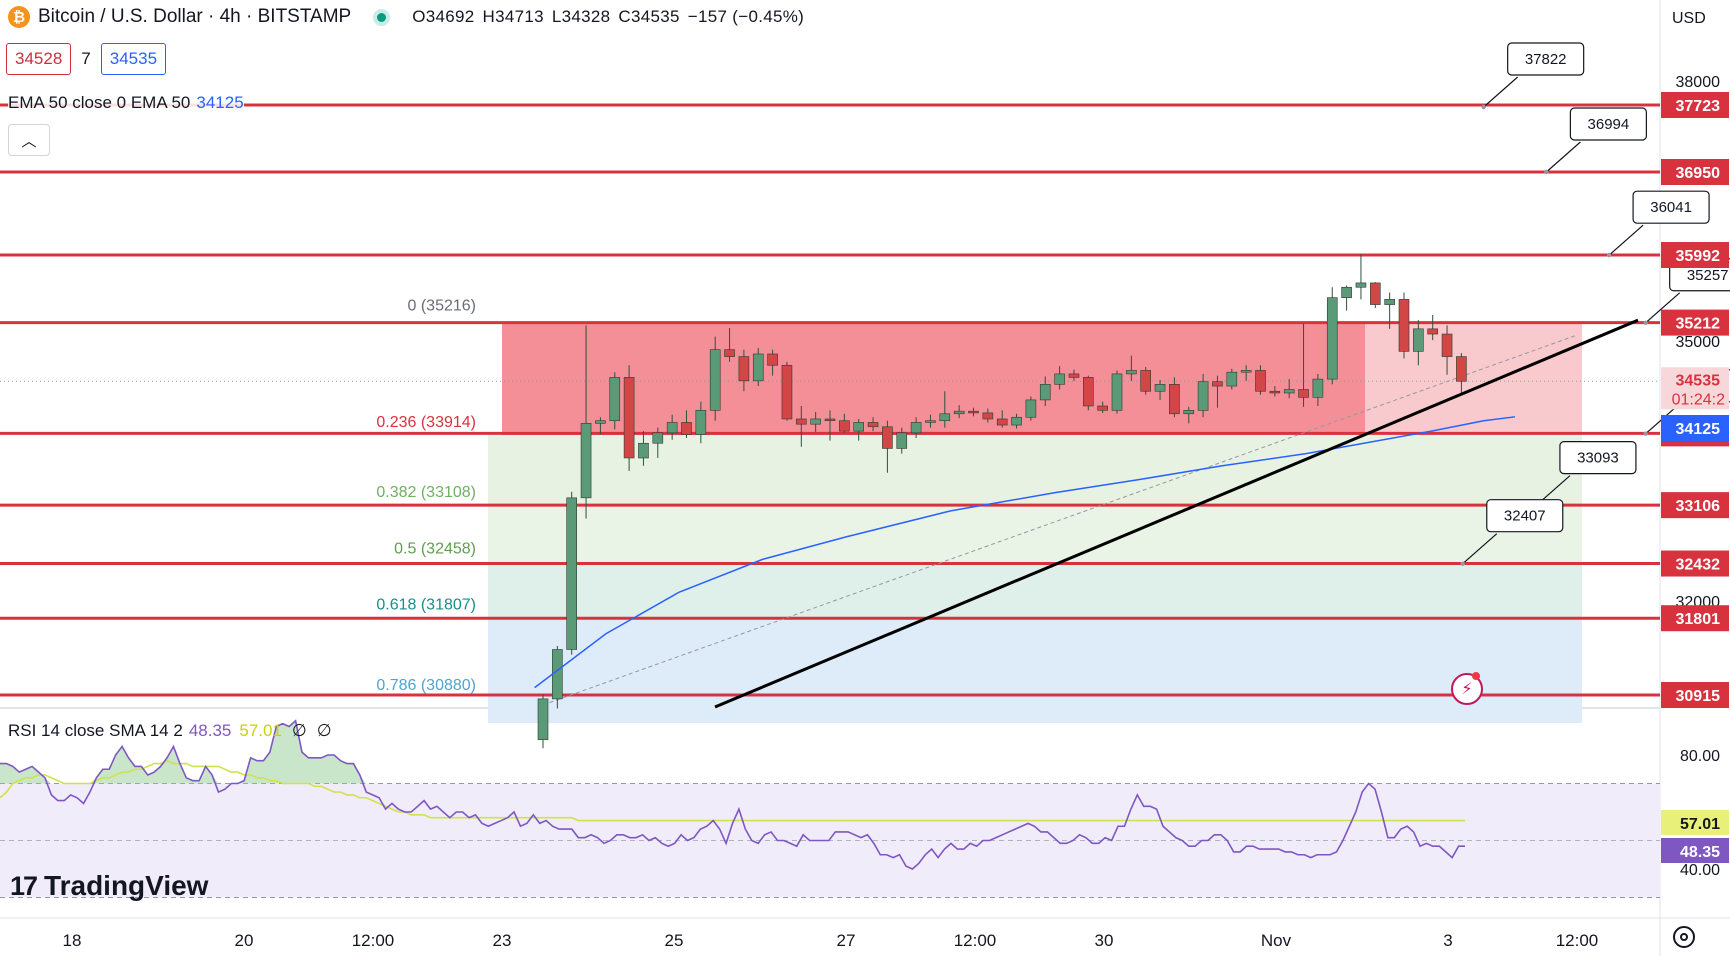  I want to click on sell-price-button: 34528, so click(39, 59).